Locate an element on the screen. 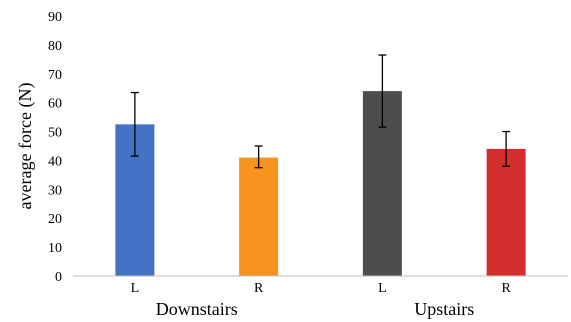 This screenshot has width=571, height=322. y-tick-label: 80 is located at coordinates (55, 46).